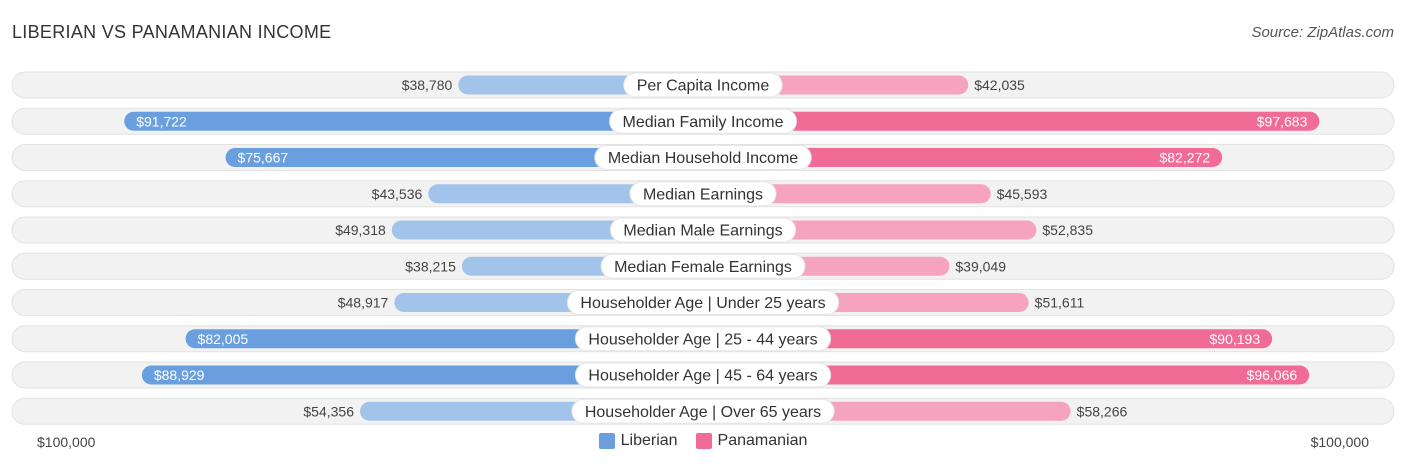 The width and height of the screenshot is (1406, 467). I want to click on value-label-panamanian-2: $82,272, so click(1185, 158).